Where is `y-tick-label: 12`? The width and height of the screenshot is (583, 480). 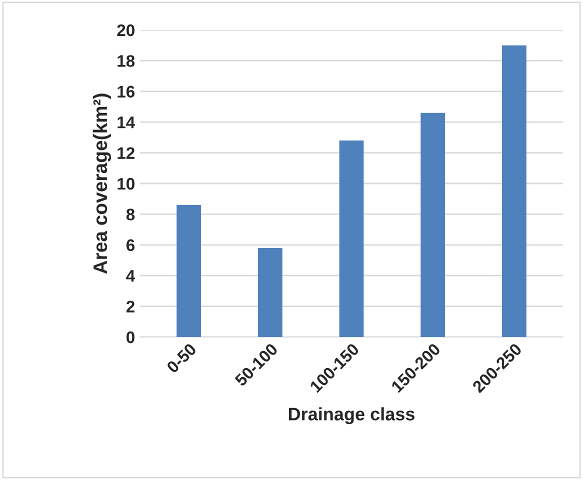
y-tick-label: 12 is located at coordinates (126, 153).